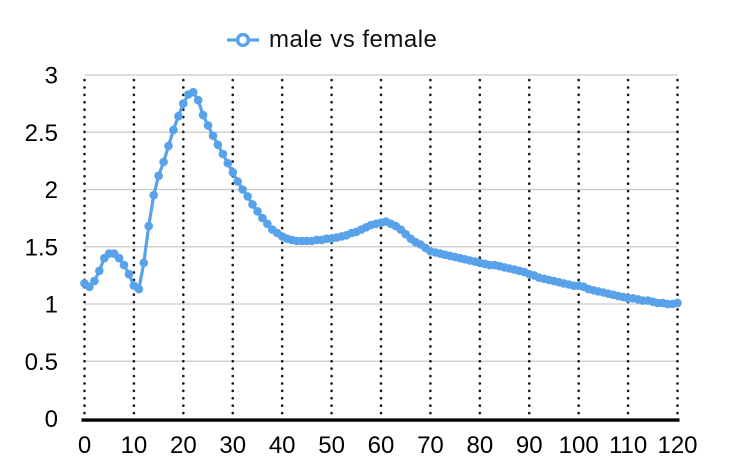 This screenshot has height=472, width=736. Describe the element at coordinates (579, 445) in the screenshot. I see `x-axis-tick-label: 100` at that location.